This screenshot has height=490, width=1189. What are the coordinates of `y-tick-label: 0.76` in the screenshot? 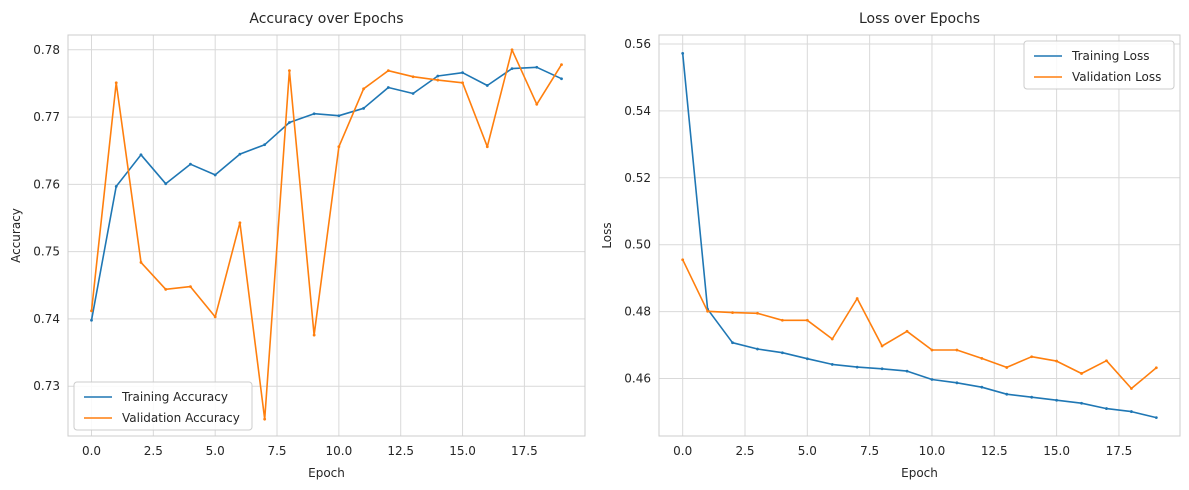 It's located at (46, 184).